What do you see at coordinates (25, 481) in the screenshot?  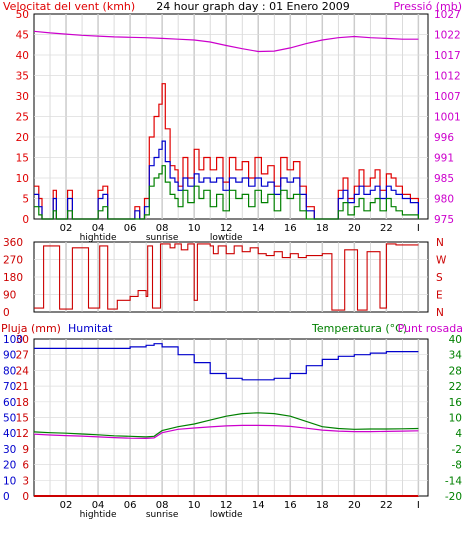 I see `rain-tick-label: 3` at bounding box center [25, 481].